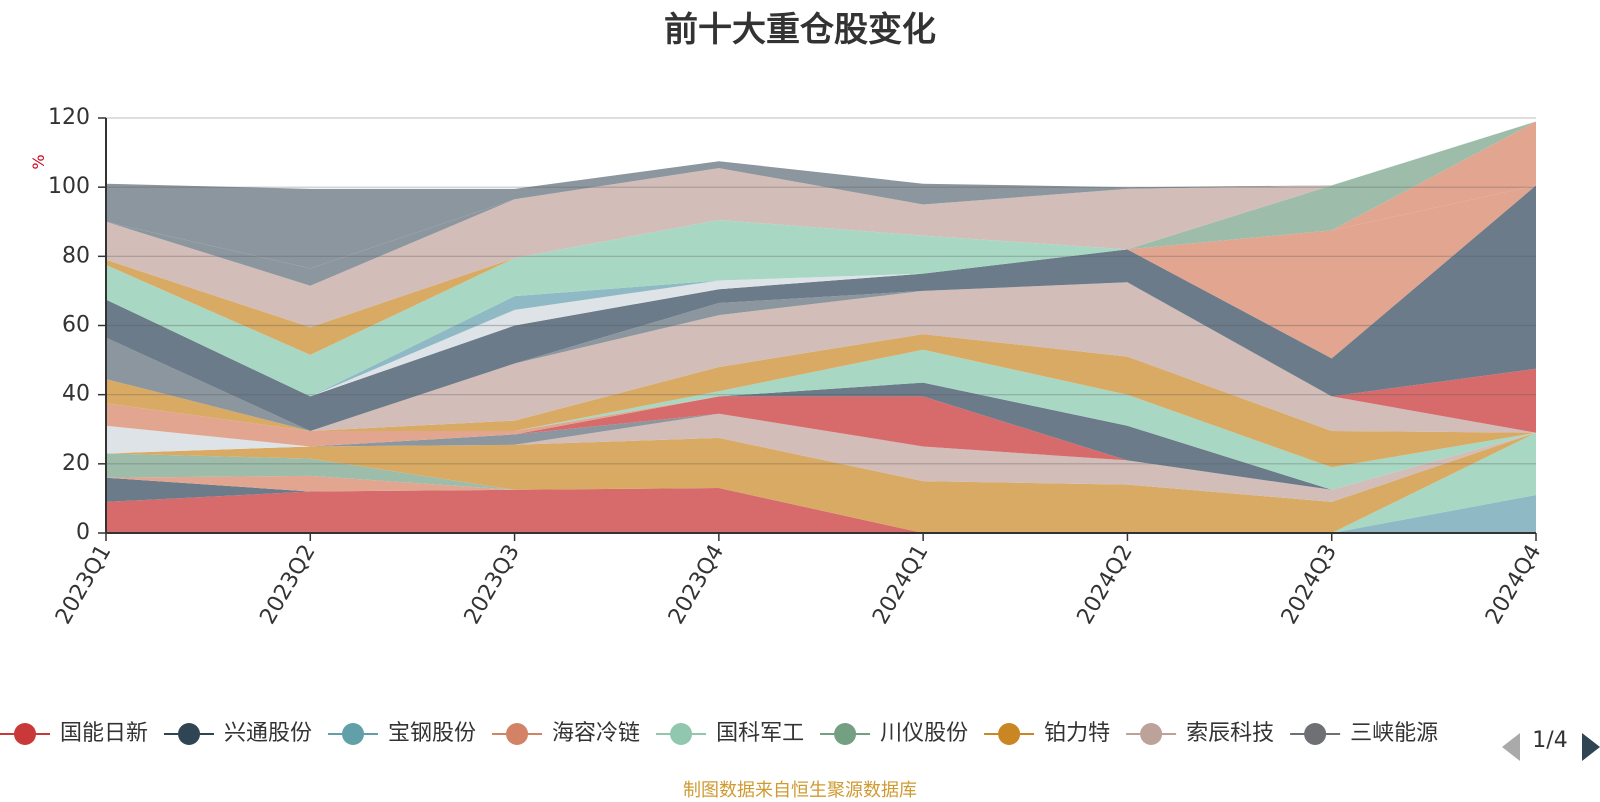  What do you see at coordinates (924, 733) in the screenshot?
I see `legend-label: 川仪股份` at bounding box center [924, 733].